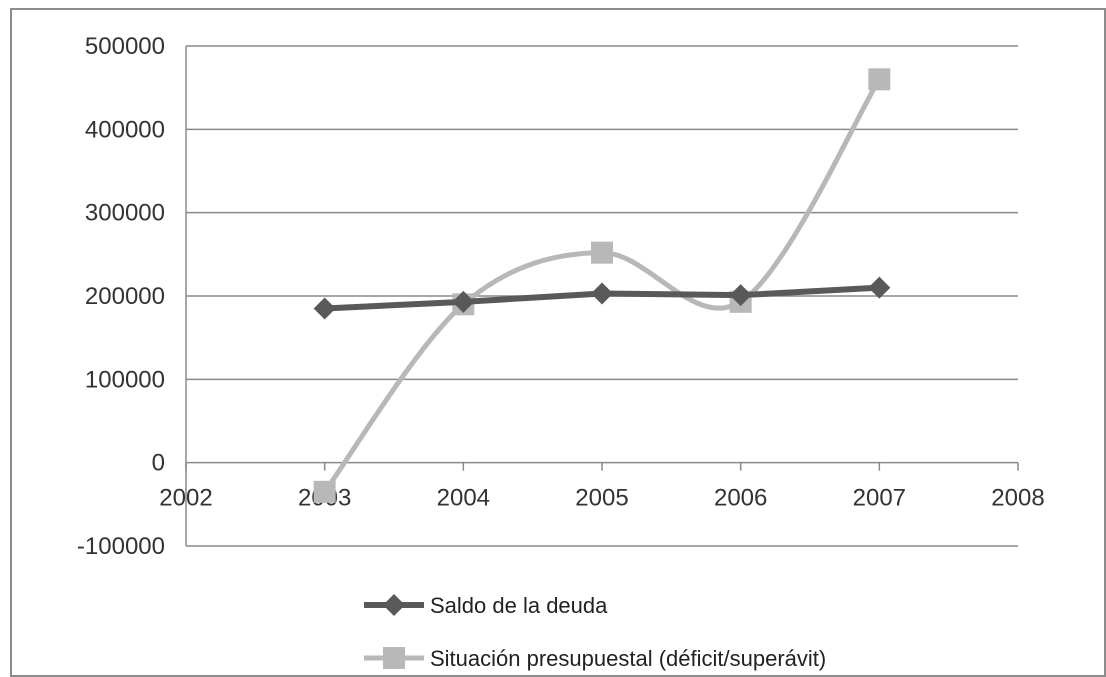 The image size is (1106, 677). What do you see at coordinates (1017, 498) in the screenshot?
I see `x-tick-label: 2008` at bounding box center [1017, 498].